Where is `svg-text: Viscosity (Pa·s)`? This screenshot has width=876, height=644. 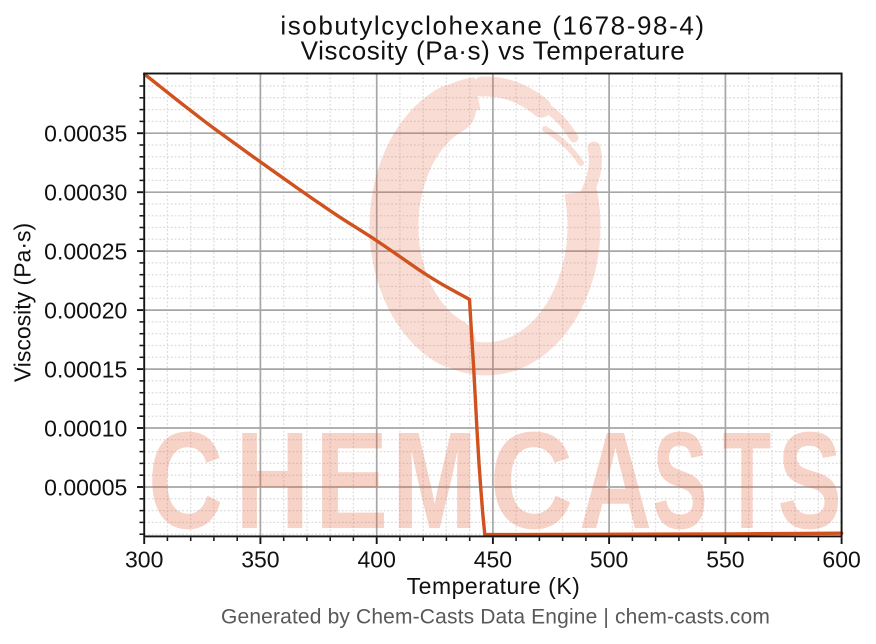 svg-text: Viscosity (Pa·s) is located at coordinates (23, 302).